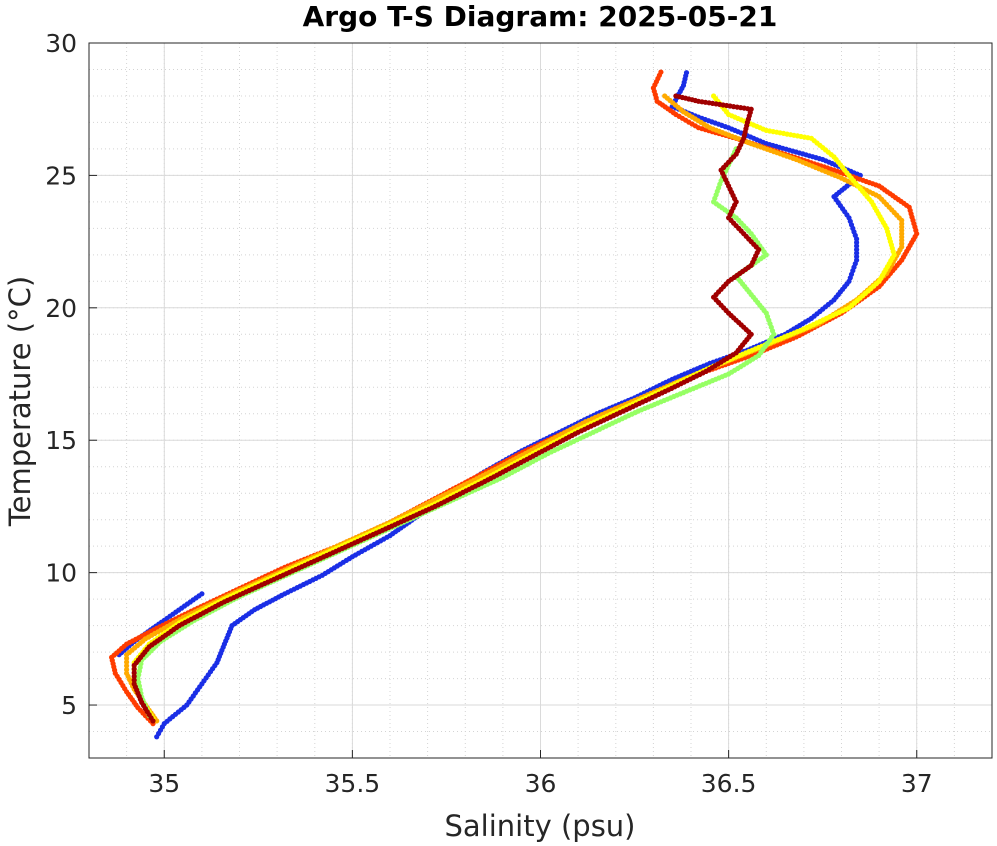 The image size is (997, 846). What do you see at coordinates (164, 783) in the screenshot?
I see `x-tick-label: 35` at bounding box center [164, 783].